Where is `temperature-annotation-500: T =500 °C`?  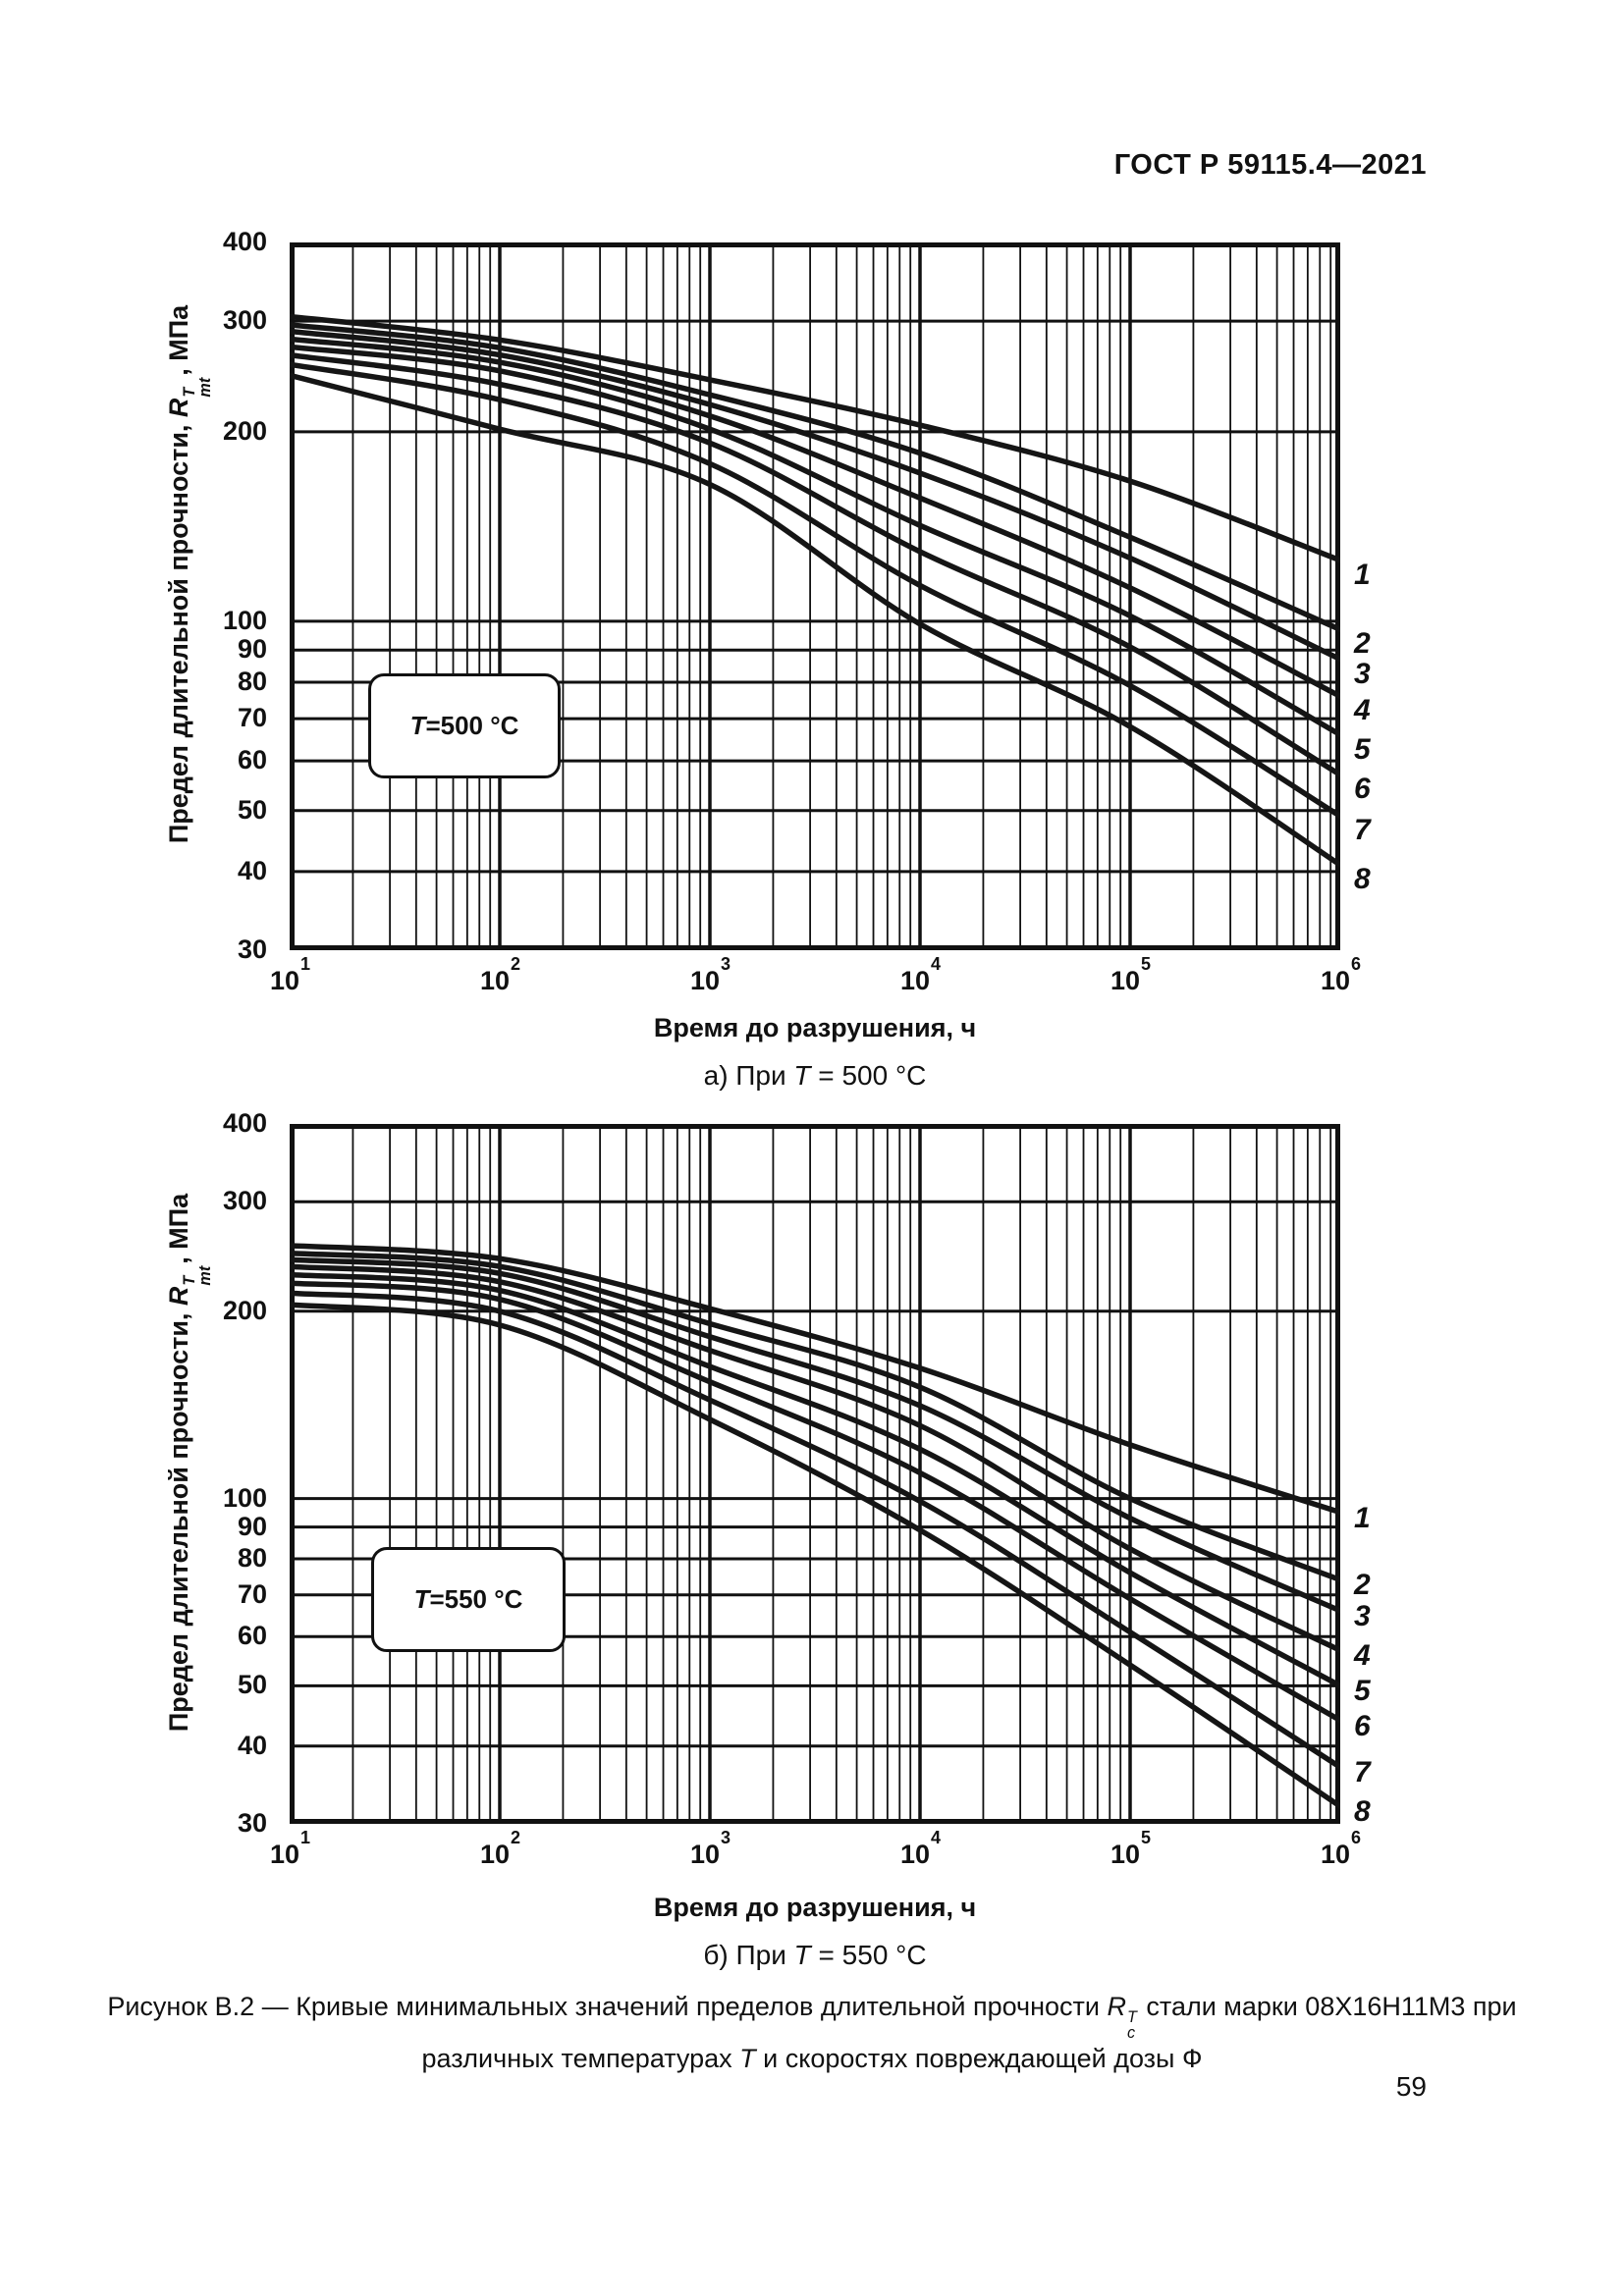
temperature-annotation-500: T =500 °C is located at coordinates (464, 726).